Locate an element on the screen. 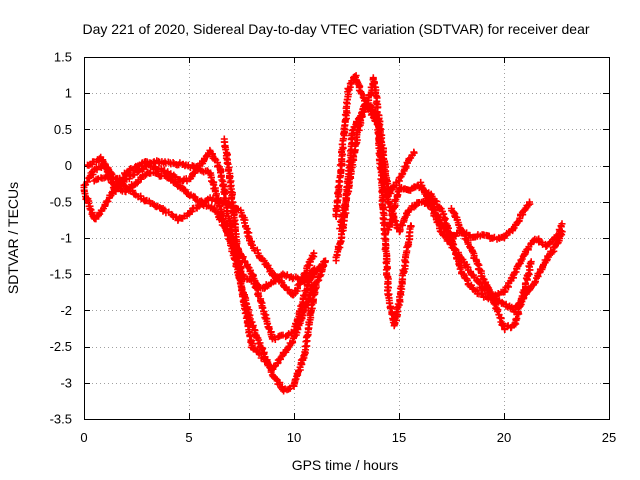 Image resolution: width=640 pixels, height=480 pixels. x-axis-label: GPS time / hours is located at coordinates (345, 465).